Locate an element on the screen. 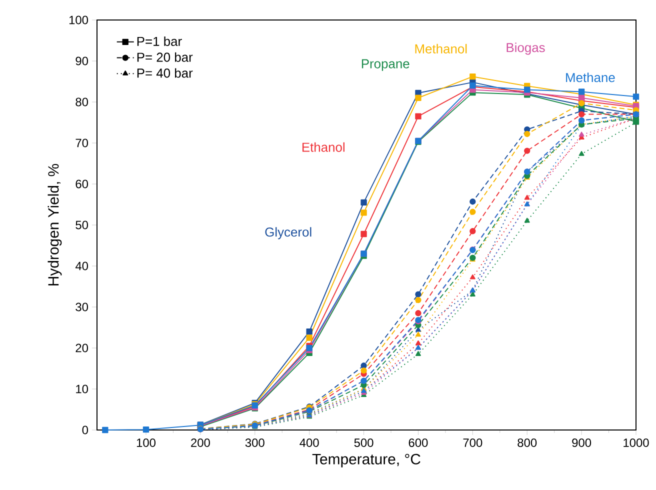  y-tick-label: 20 is located at coordinates (82, 348).